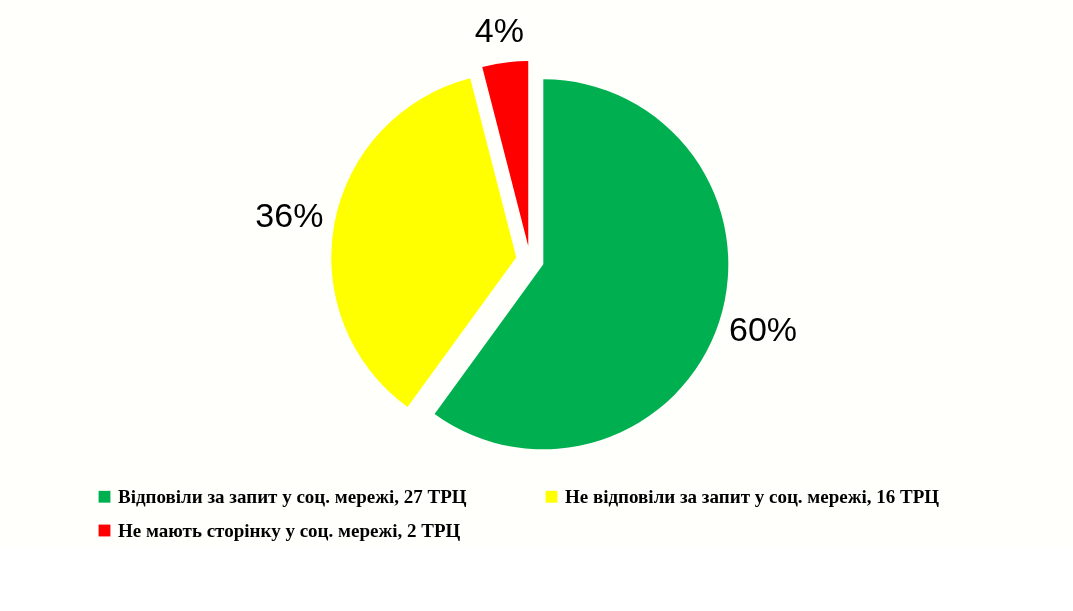 The height and width of the screenshot is (611, 1073). Describe the element at coordinates (752, 496) in the screenshot. I see `legend-label: Не відповіли за запит у соц. мережі, 16 ТРЦ` at that location.